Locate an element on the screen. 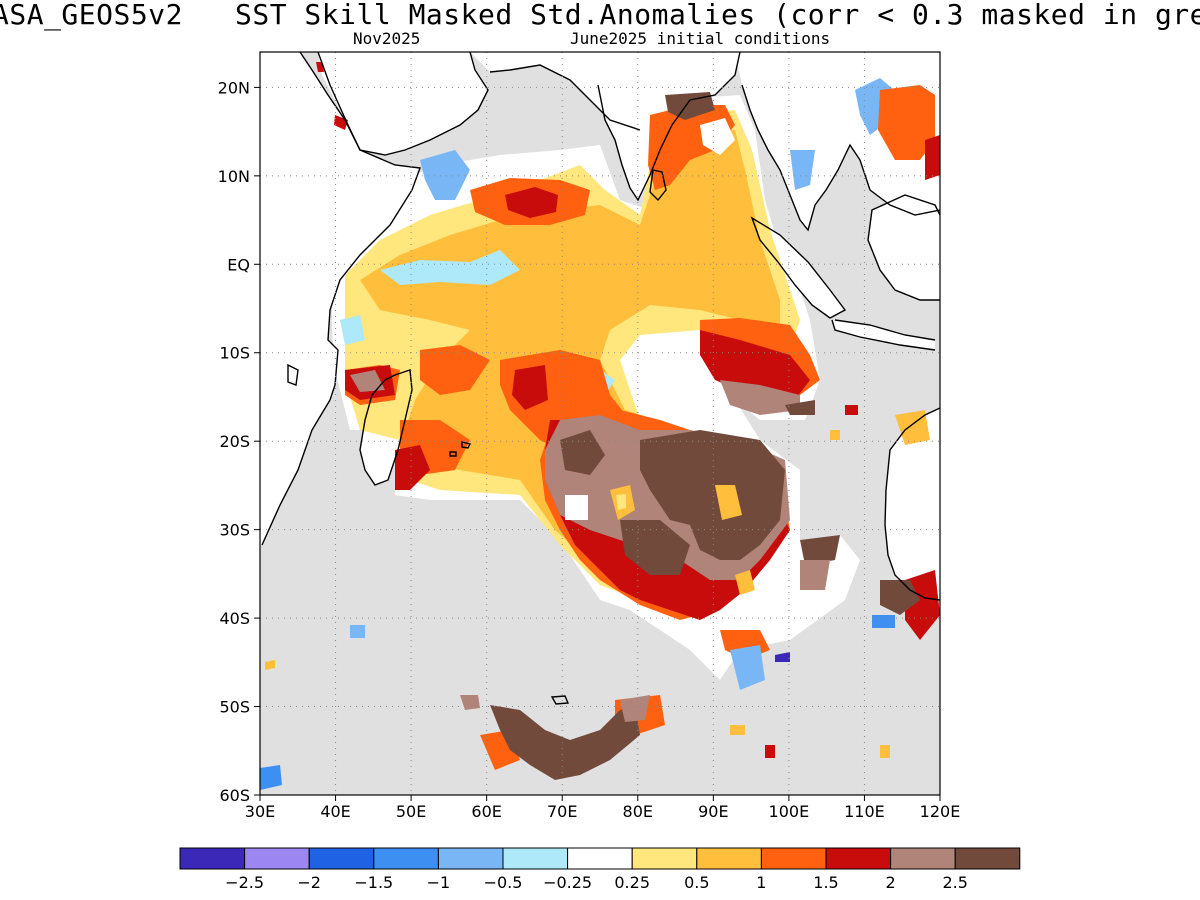  y-tick-label: 10N is located at coordinates (234, 176).